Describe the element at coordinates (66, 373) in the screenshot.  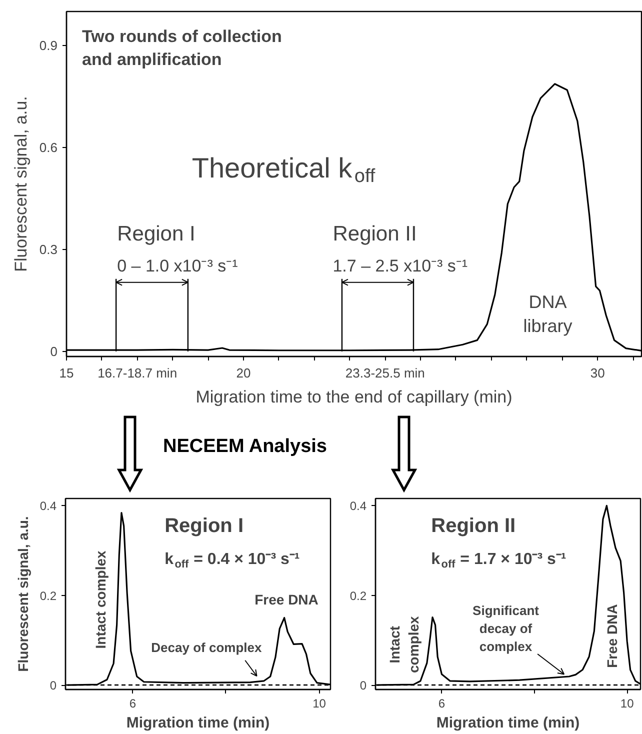
I see `x-tick-label: 15` at that location.